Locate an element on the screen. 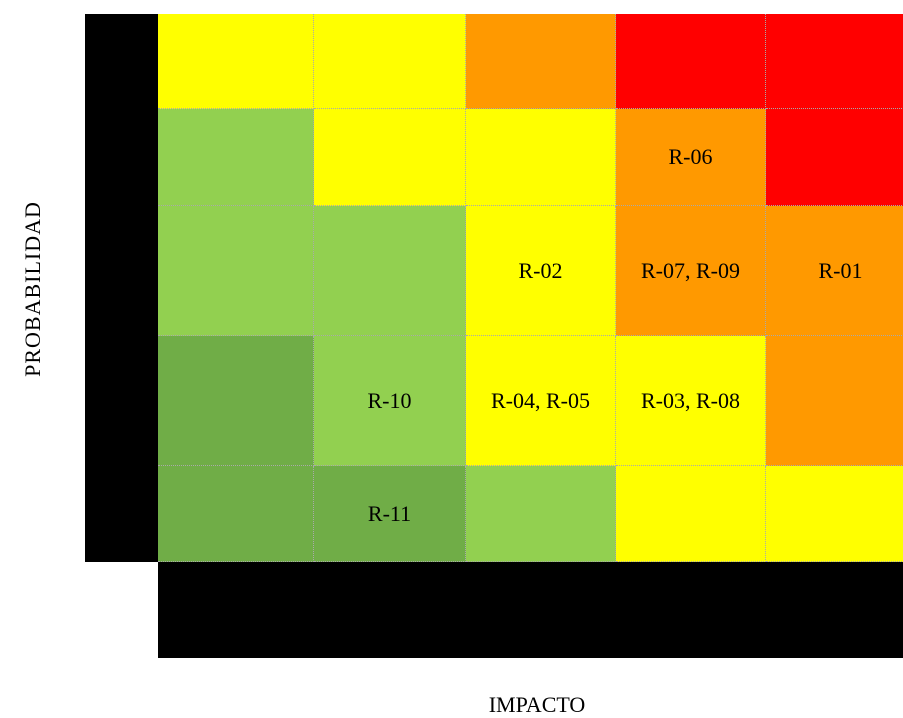  matrix-cell-r2-c2 is located at coordinates (390, 157).